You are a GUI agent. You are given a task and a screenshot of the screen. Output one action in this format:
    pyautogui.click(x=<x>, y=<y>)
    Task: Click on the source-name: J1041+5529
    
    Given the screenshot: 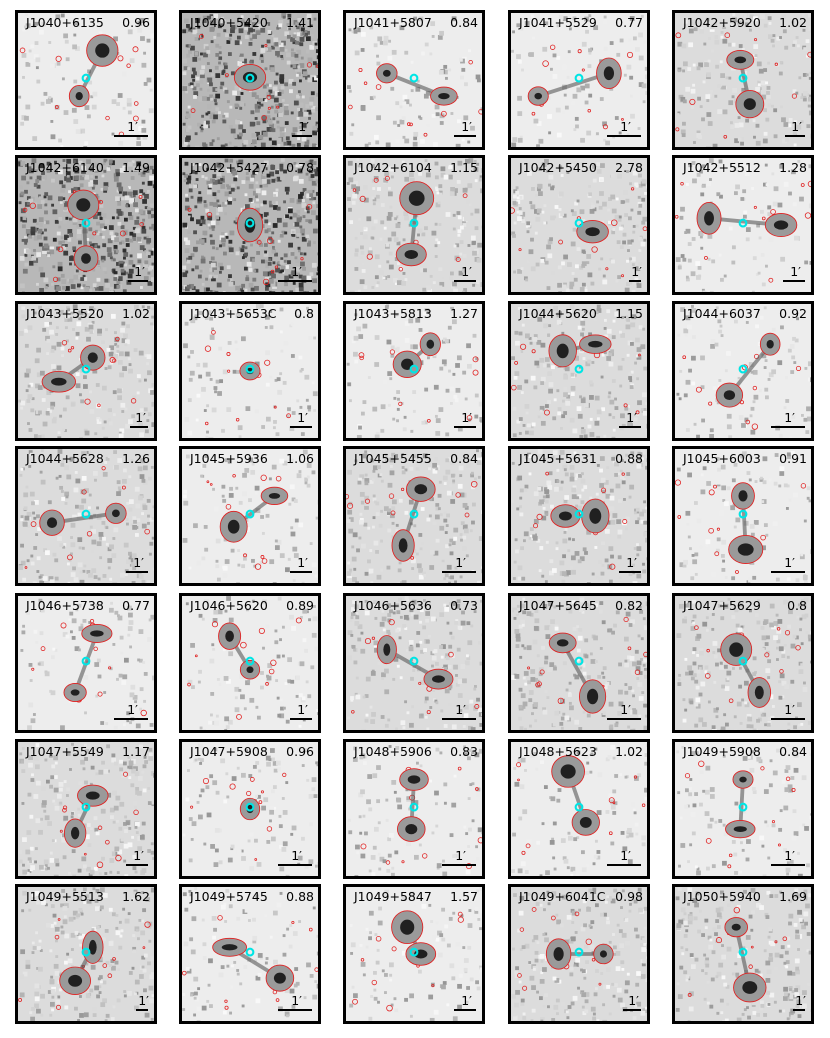 What is the action you would take?
    pyautogui.click(x=558, y=22)
    